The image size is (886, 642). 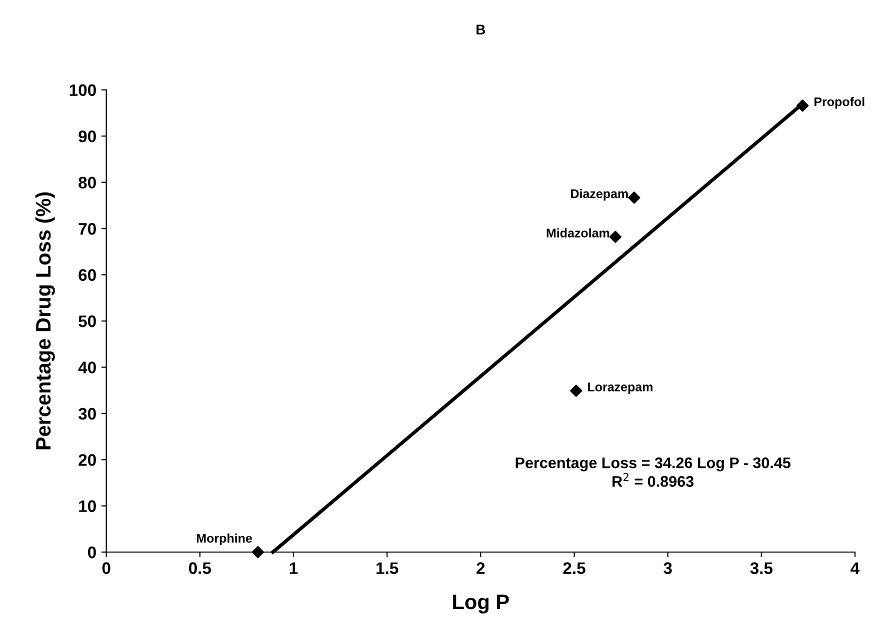 What do you see at coordinates (87, 136) in the screenshot?
I see `y-tick-label: 90` at bounding box center [87, 136].